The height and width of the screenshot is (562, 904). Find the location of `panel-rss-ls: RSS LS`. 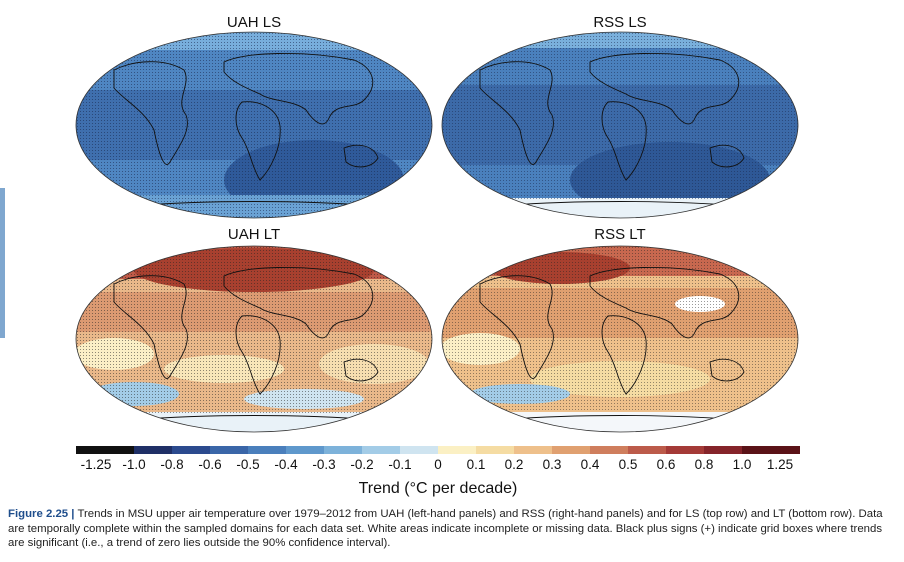

panel-rss-ls: RSS LS is located at coordinates (620, 113).